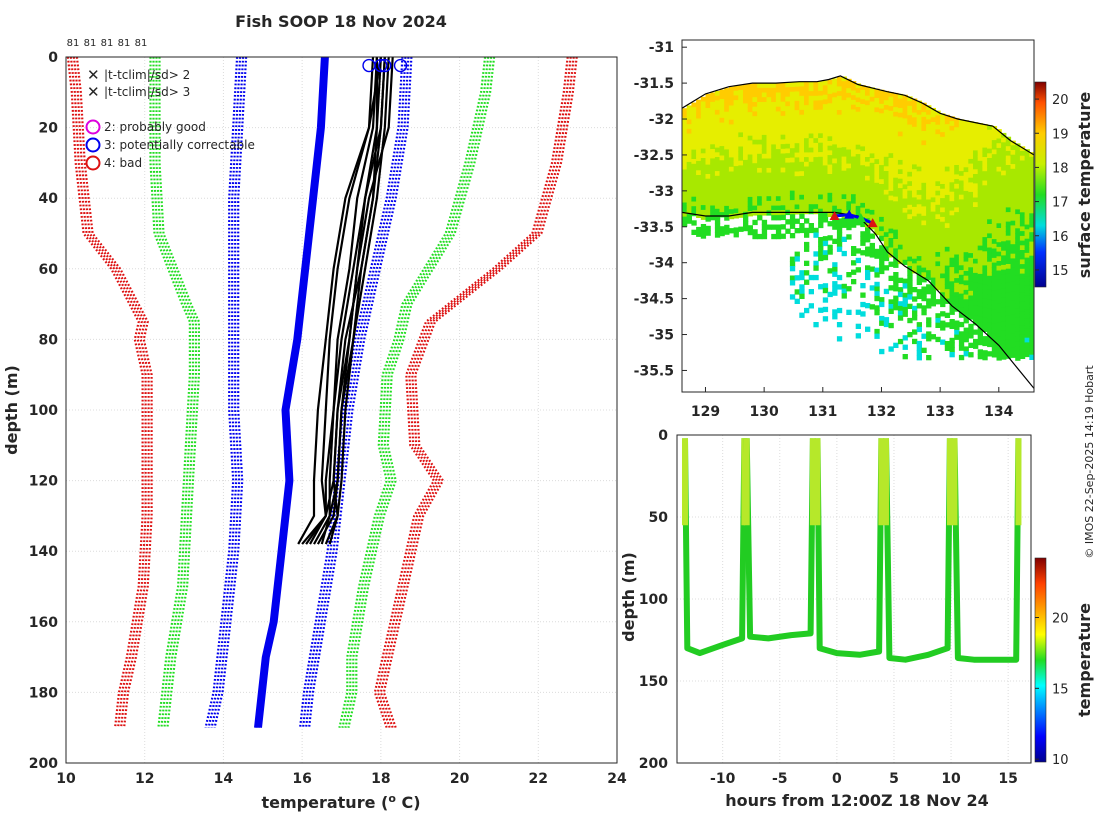 The image size is (1100, 820). Describe the element at coordinates (1089, 462) in the screenshot. I see `credit-text: © IMOS 22-Sep-2025 14:19 Hobart` at that location.